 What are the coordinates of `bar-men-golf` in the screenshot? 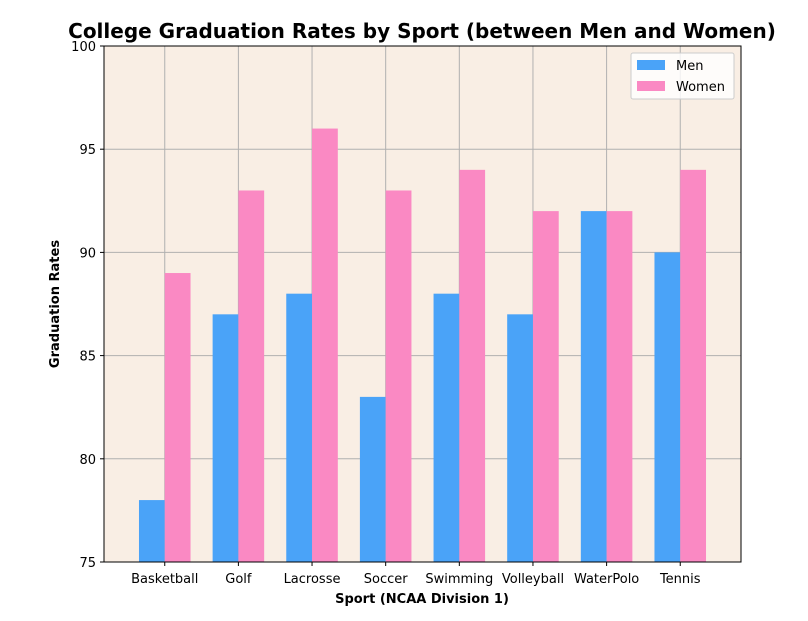 It's located at (225, 438).